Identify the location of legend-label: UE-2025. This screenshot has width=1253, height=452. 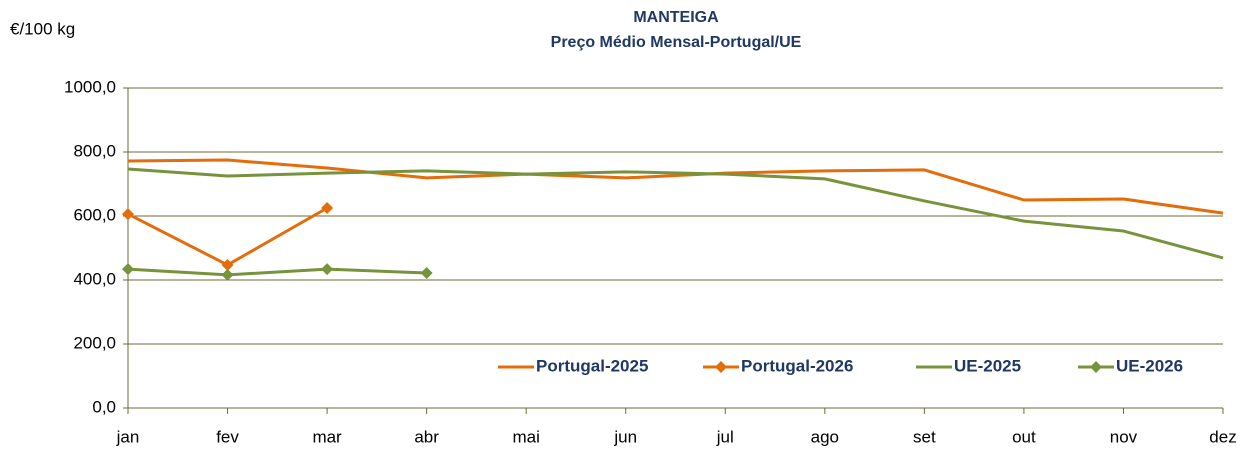
(987, 365).